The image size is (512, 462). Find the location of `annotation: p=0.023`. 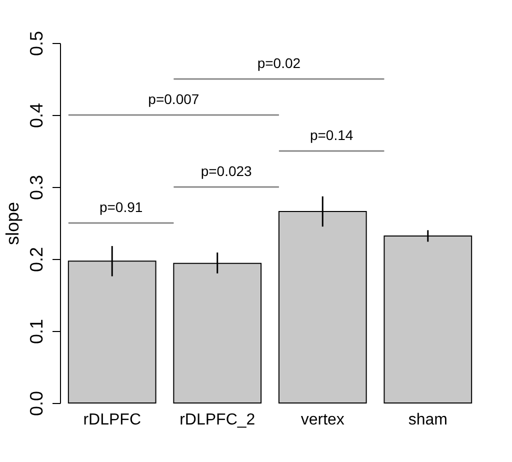

annotation: p=0.023 is located at coordinates (226, 171).